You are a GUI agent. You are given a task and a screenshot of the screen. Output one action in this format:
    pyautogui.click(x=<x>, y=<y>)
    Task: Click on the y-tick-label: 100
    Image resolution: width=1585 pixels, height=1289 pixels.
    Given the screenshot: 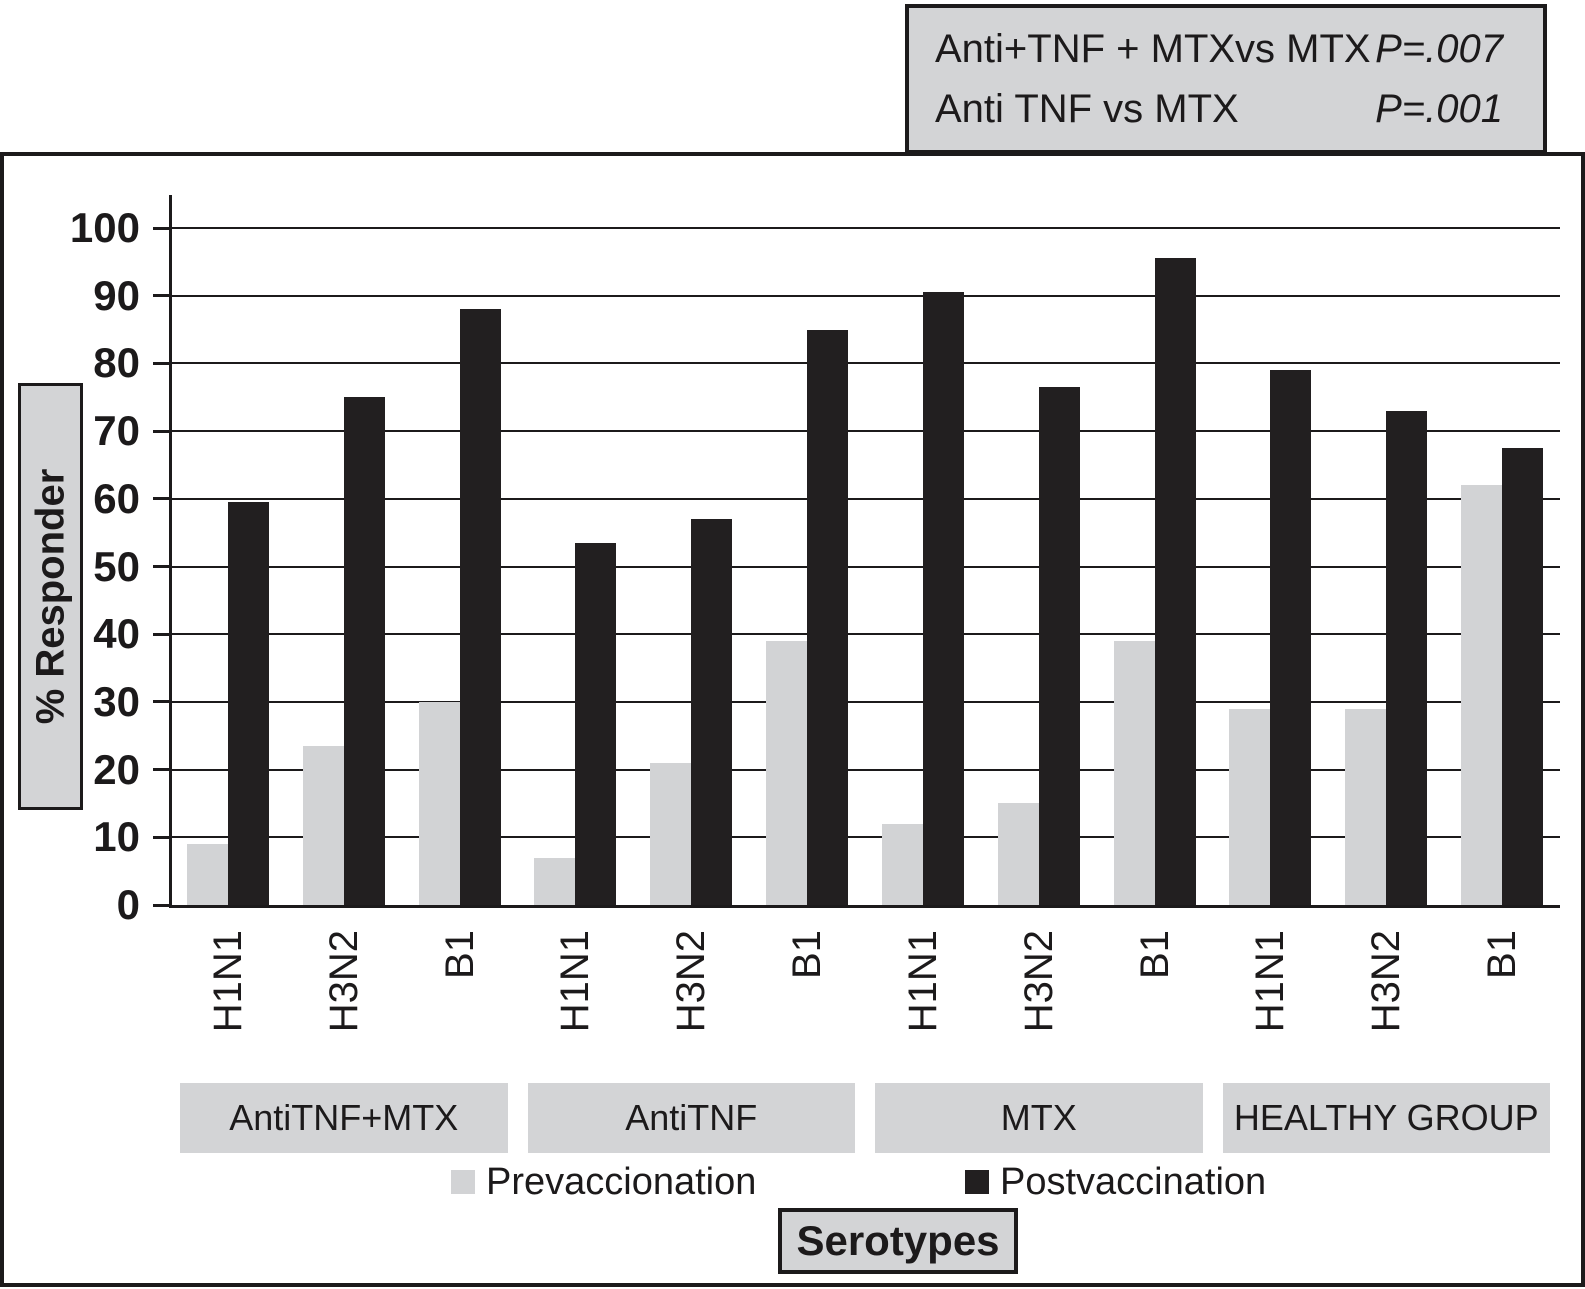 What is the action you would take?
    pyautogui.click(x=104, y=227)
    